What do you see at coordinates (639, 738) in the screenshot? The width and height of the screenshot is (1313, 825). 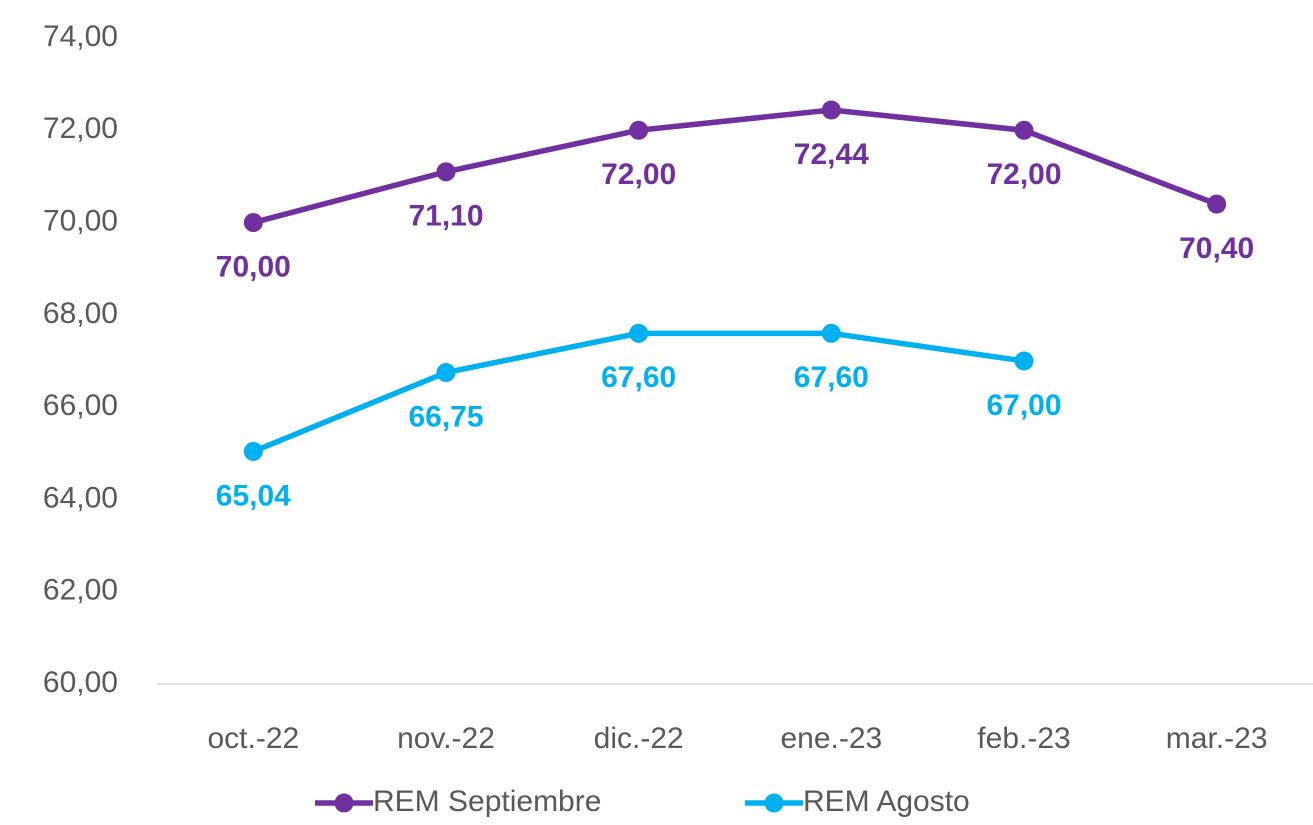 I see `x-tick-label: dic.-22` at bounding box center [639, 738].